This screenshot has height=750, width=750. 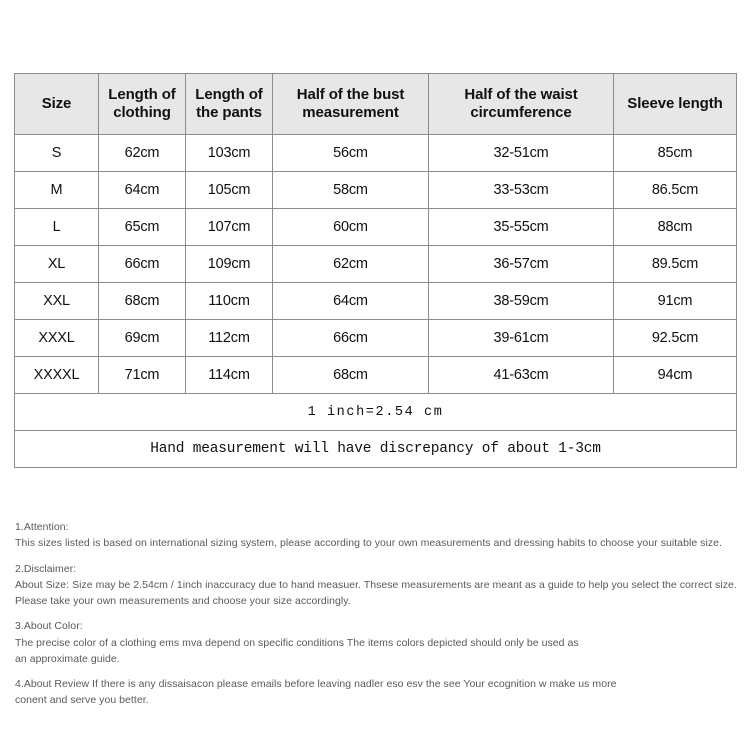 What do you see at coordinates (350, 264) in the screenshot?
I see `cell-half-bust: 62cm` at bounding box center [350, 264].